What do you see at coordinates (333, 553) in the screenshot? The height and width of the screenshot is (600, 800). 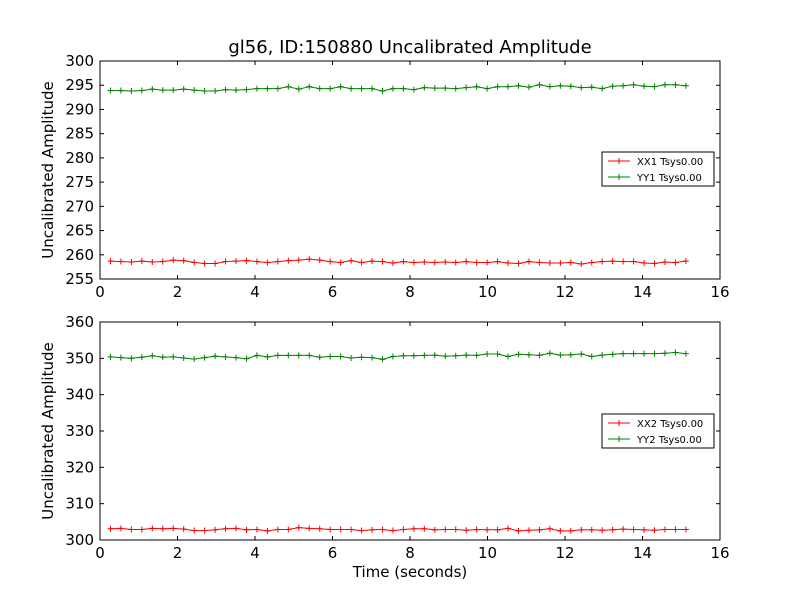 I see `x-tick-label: 6` at bounding box center [333, 553].